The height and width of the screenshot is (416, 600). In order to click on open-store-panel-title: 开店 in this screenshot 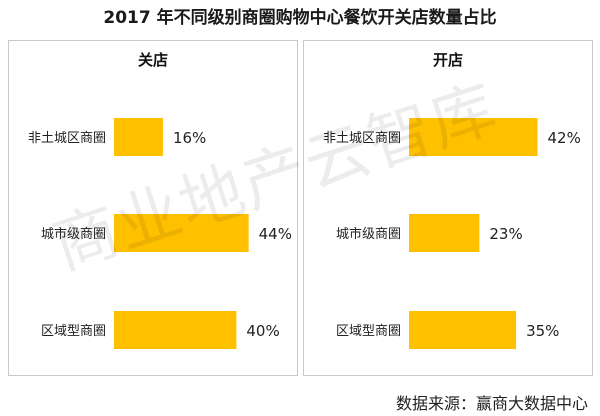, I will do `click(447, 60)`.